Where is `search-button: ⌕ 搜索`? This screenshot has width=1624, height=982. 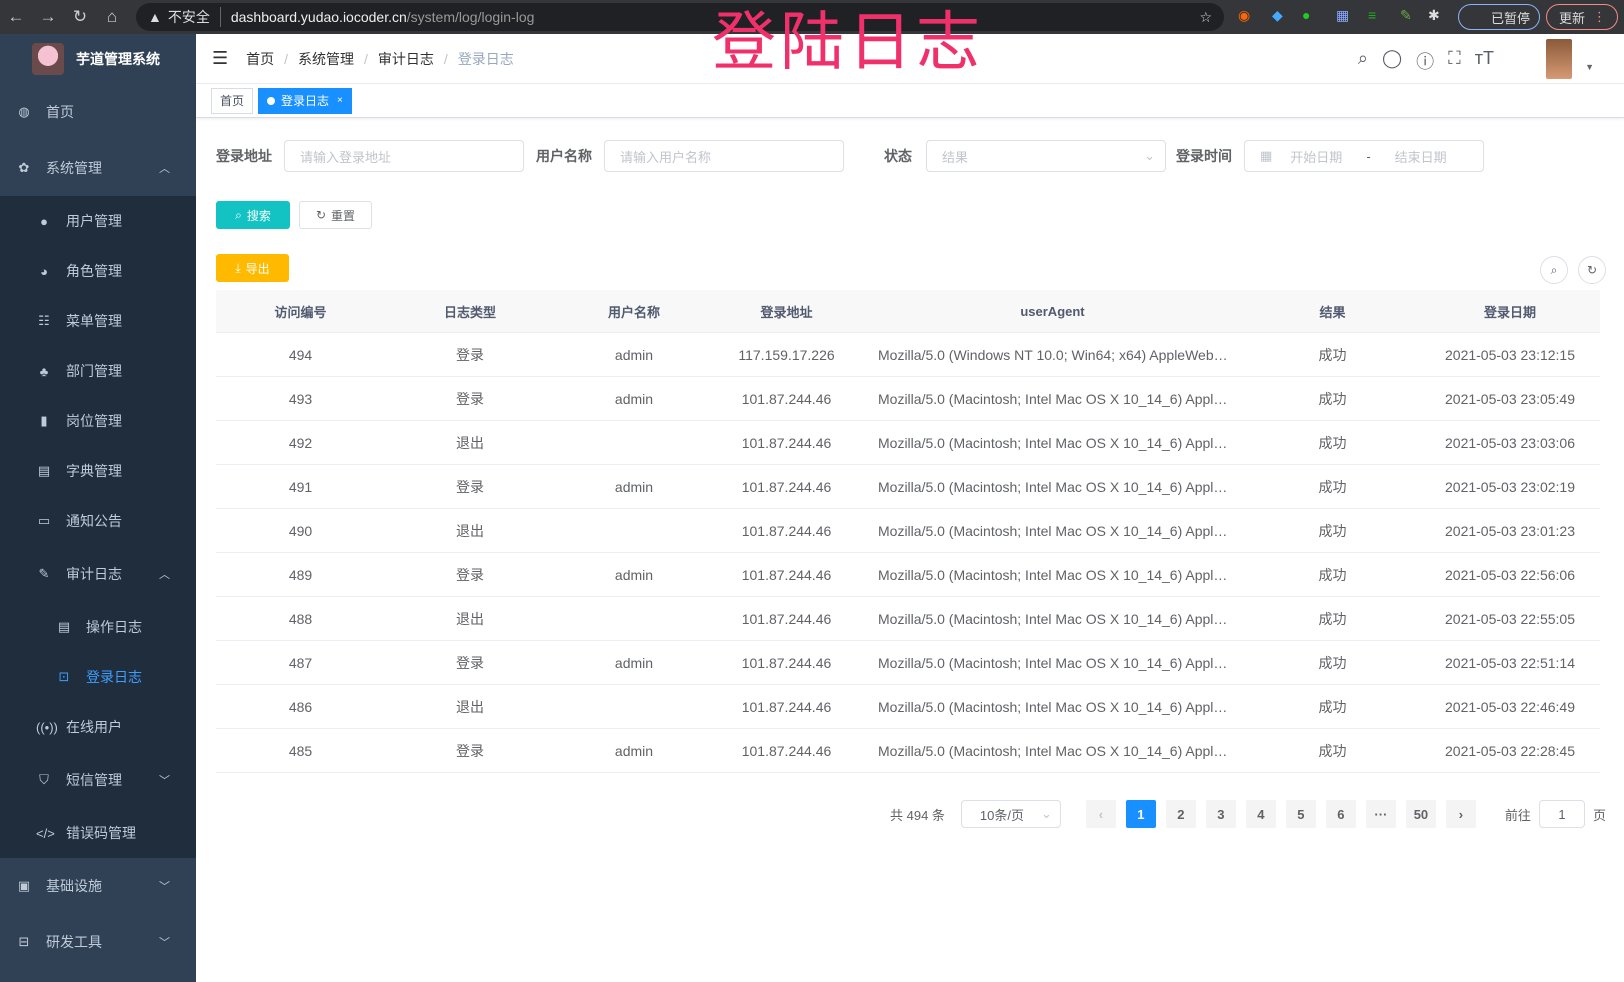 search-button: ⌕ 搜索 is located at coordinates (253, 215).